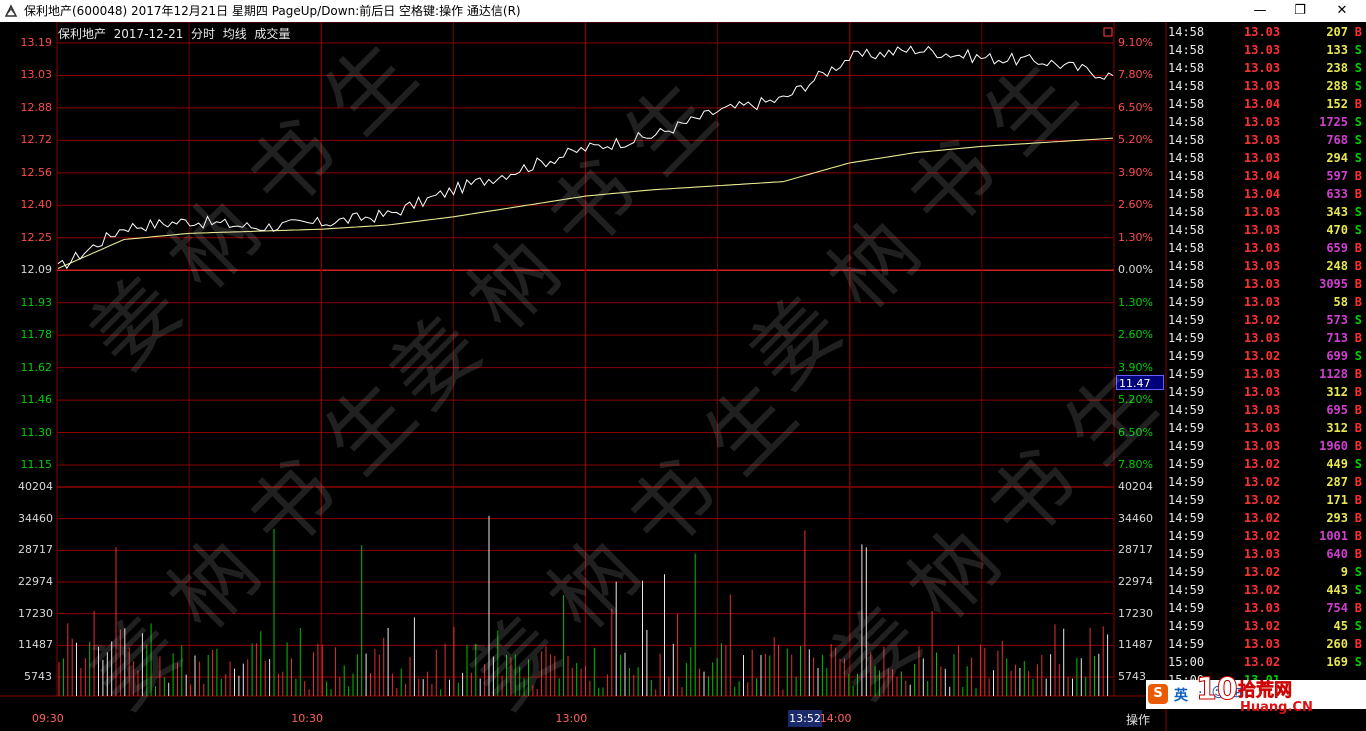 The height and width of the screenshot is (731, 1366). I want to click on tick-row: 14:58 13.03 294 S, so click(1266, 158).